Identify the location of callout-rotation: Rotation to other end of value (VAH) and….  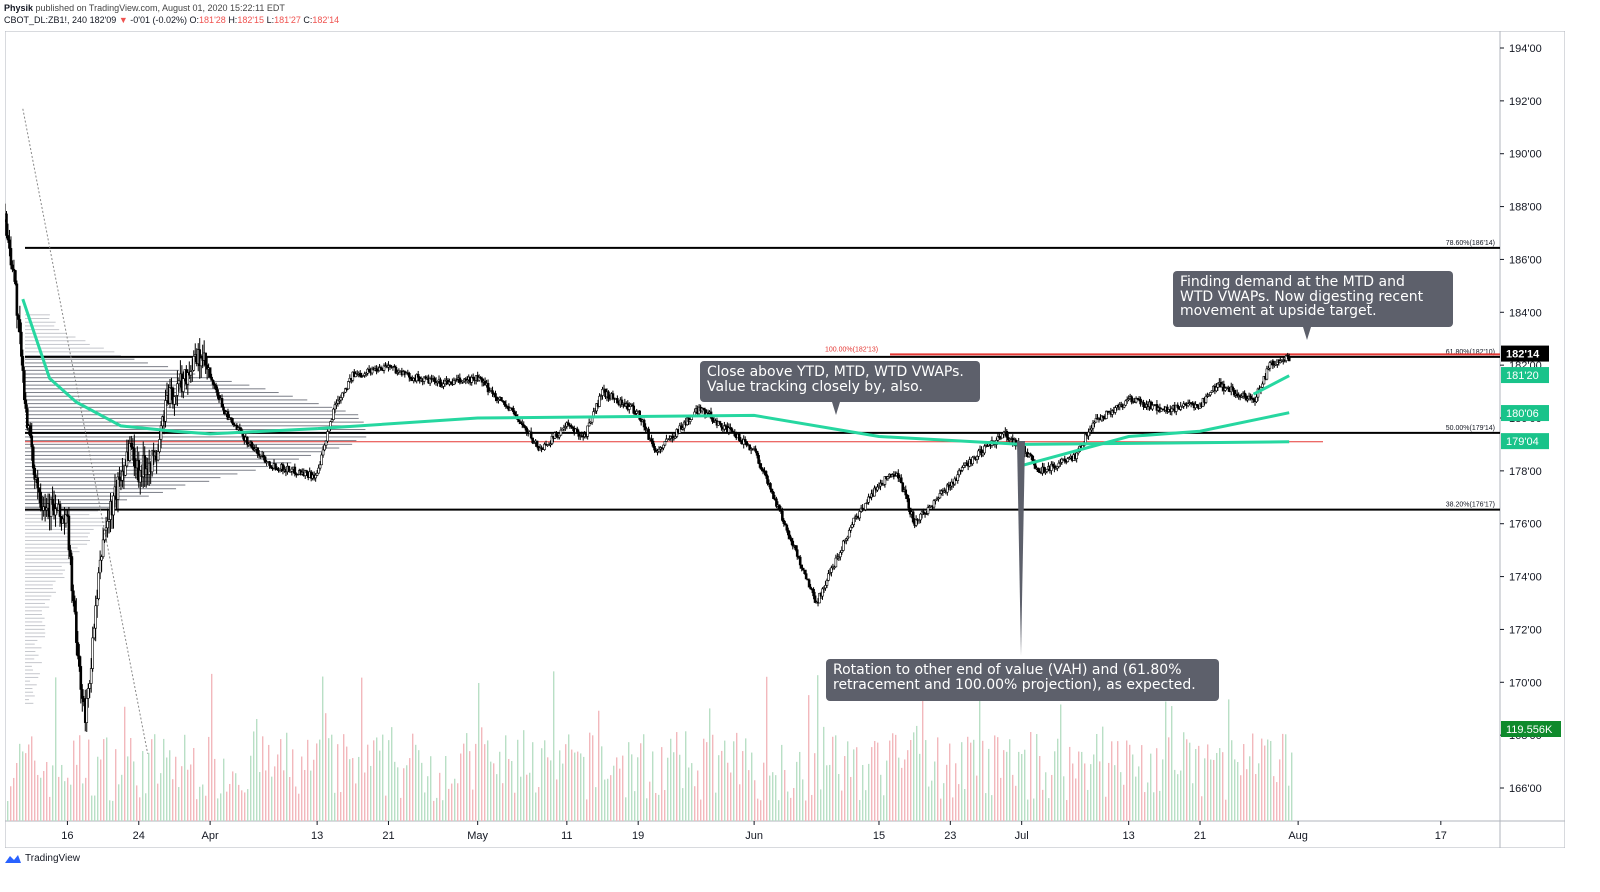
(1022, 680).